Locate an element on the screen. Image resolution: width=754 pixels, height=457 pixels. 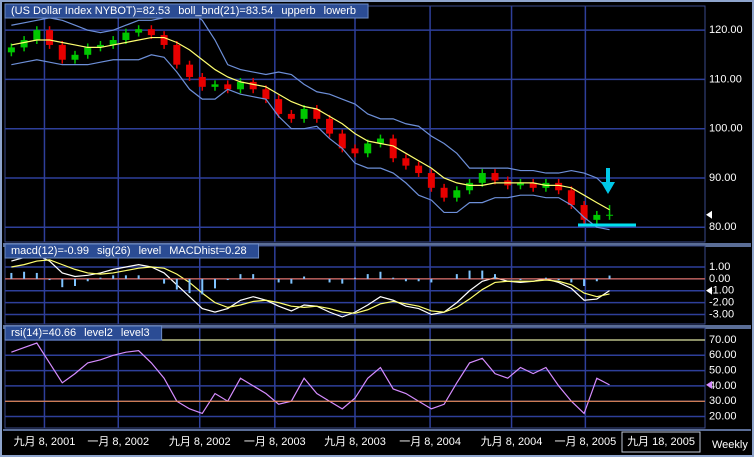
legend-entry: boll_bnd(21)=83.54 is located at coordinates (225, 11).